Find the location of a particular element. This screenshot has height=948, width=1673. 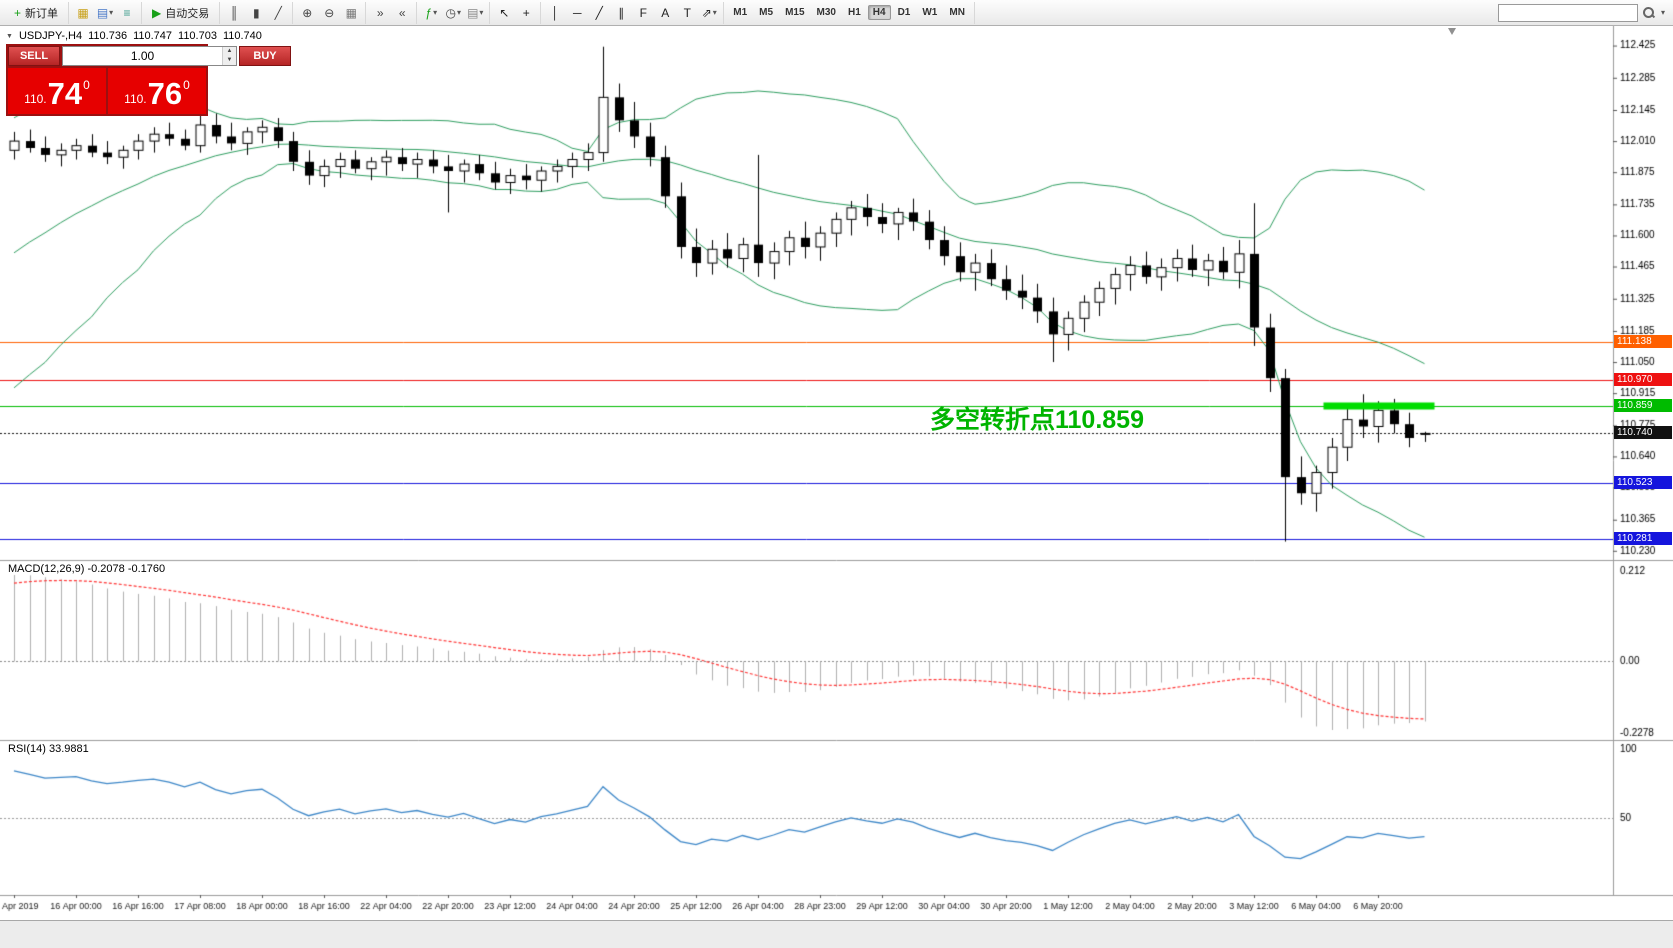

level-price-label: 110.523 is located at coordinates (1643, 483).